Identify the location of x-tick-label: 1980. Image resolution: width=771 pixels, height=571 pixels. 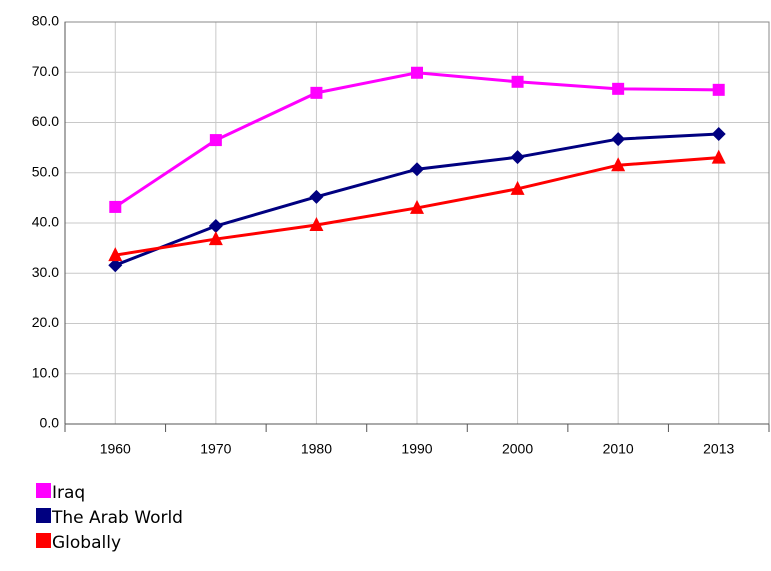
(316, 449).